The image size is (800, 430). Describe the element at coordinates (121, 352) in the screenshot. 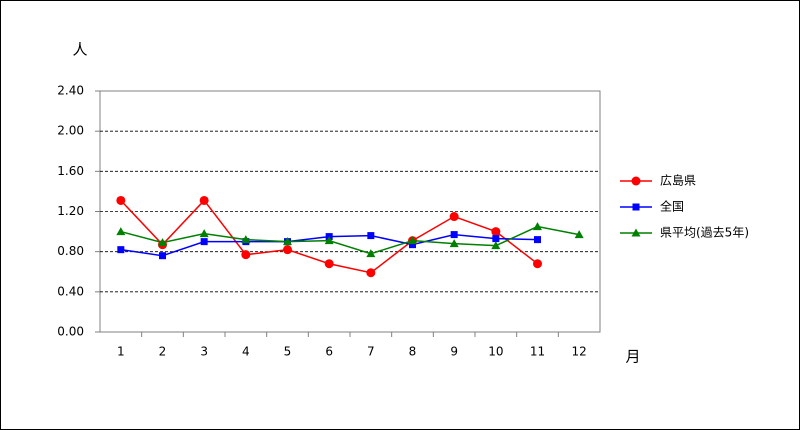

I see `x-tick-label: 1` at that location.